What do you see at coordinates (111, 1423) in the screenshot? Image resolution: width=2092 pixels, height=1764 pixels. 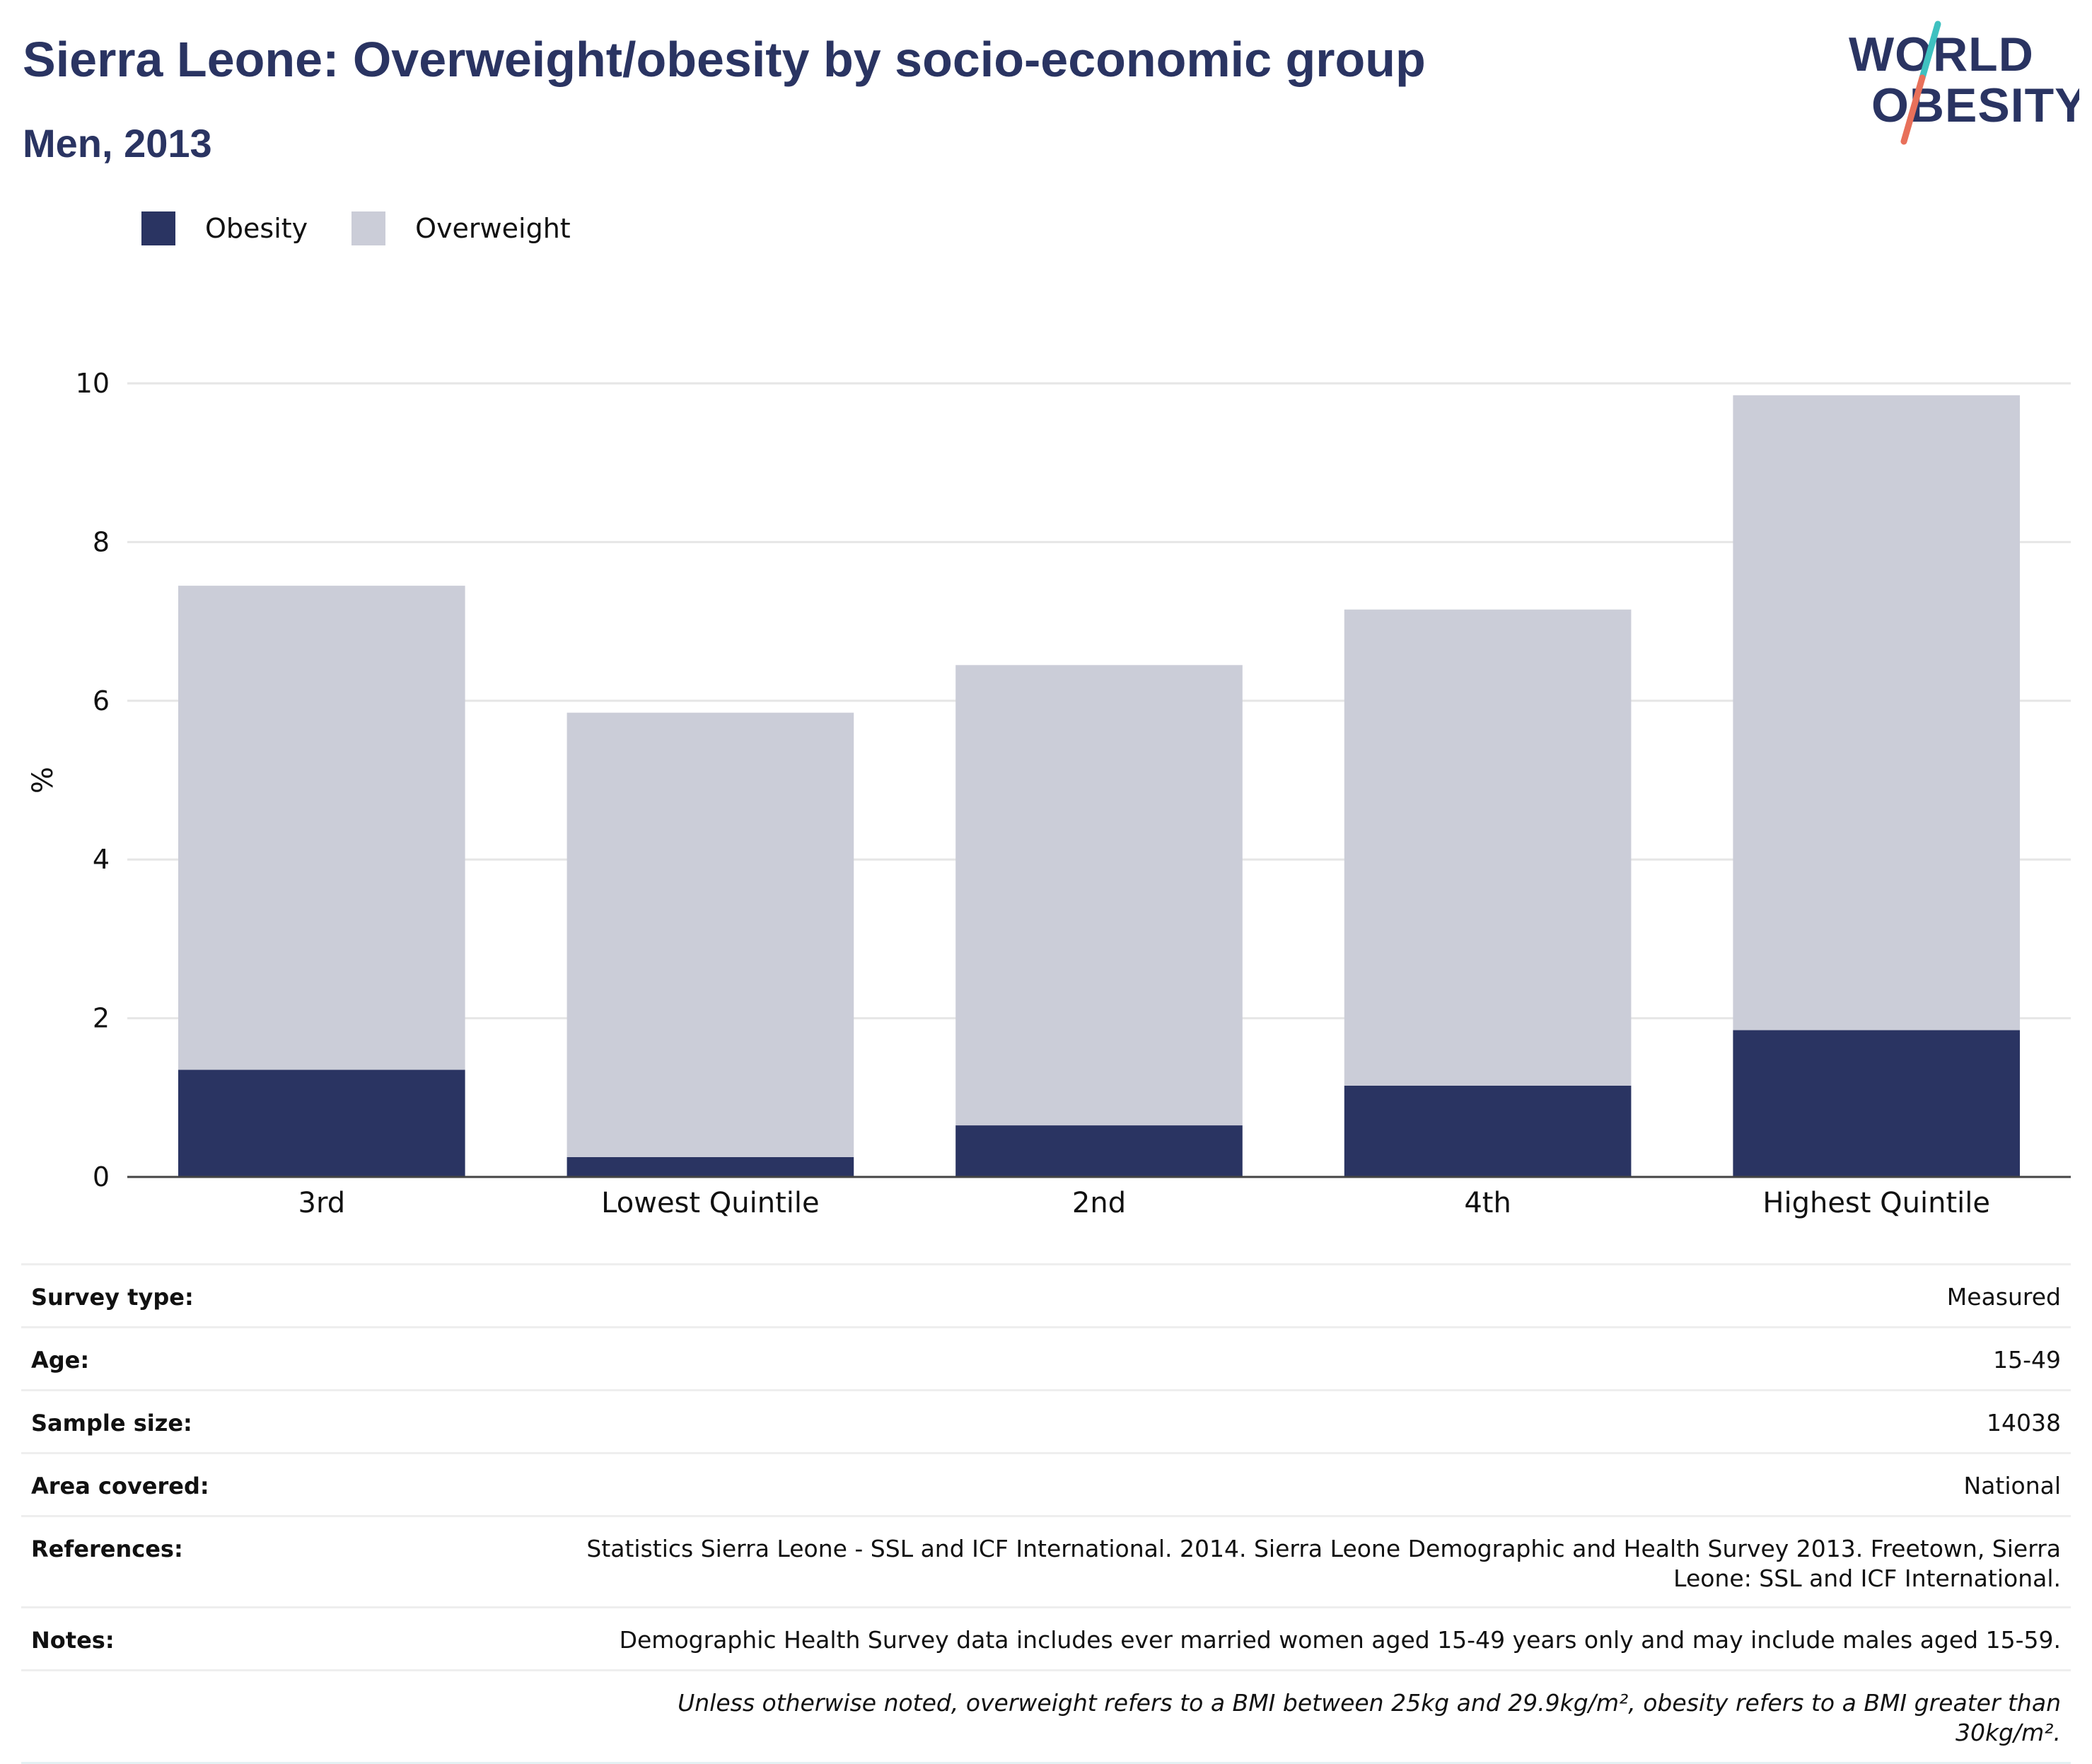 I see `meta-label: Sample size:` at bounding box center [111, 1423].